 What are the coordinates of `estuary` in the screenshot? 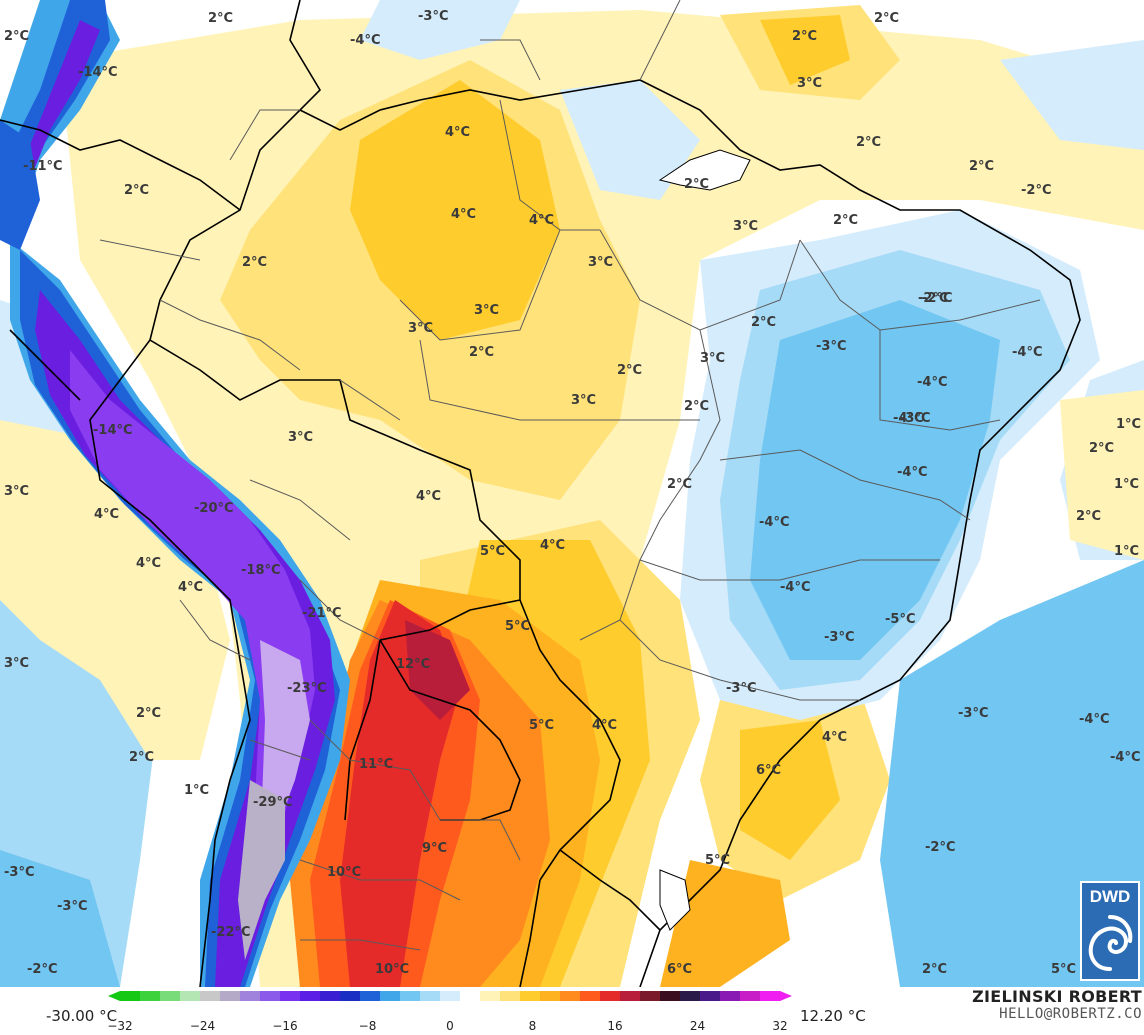 It's located at (704, 170).